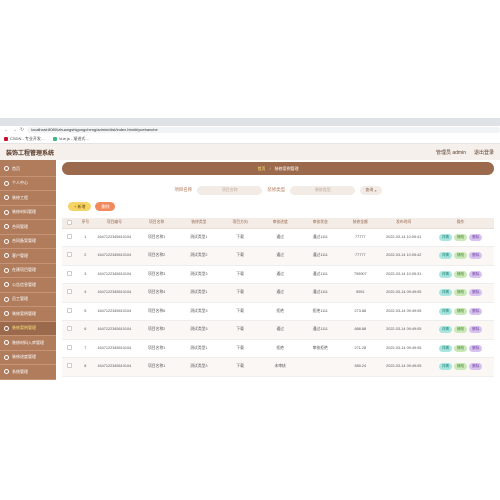  Describe the element at coordinates (28, 285) in the screenshot. I see `sidebar-item-notices: 公告信息管理` at that location.